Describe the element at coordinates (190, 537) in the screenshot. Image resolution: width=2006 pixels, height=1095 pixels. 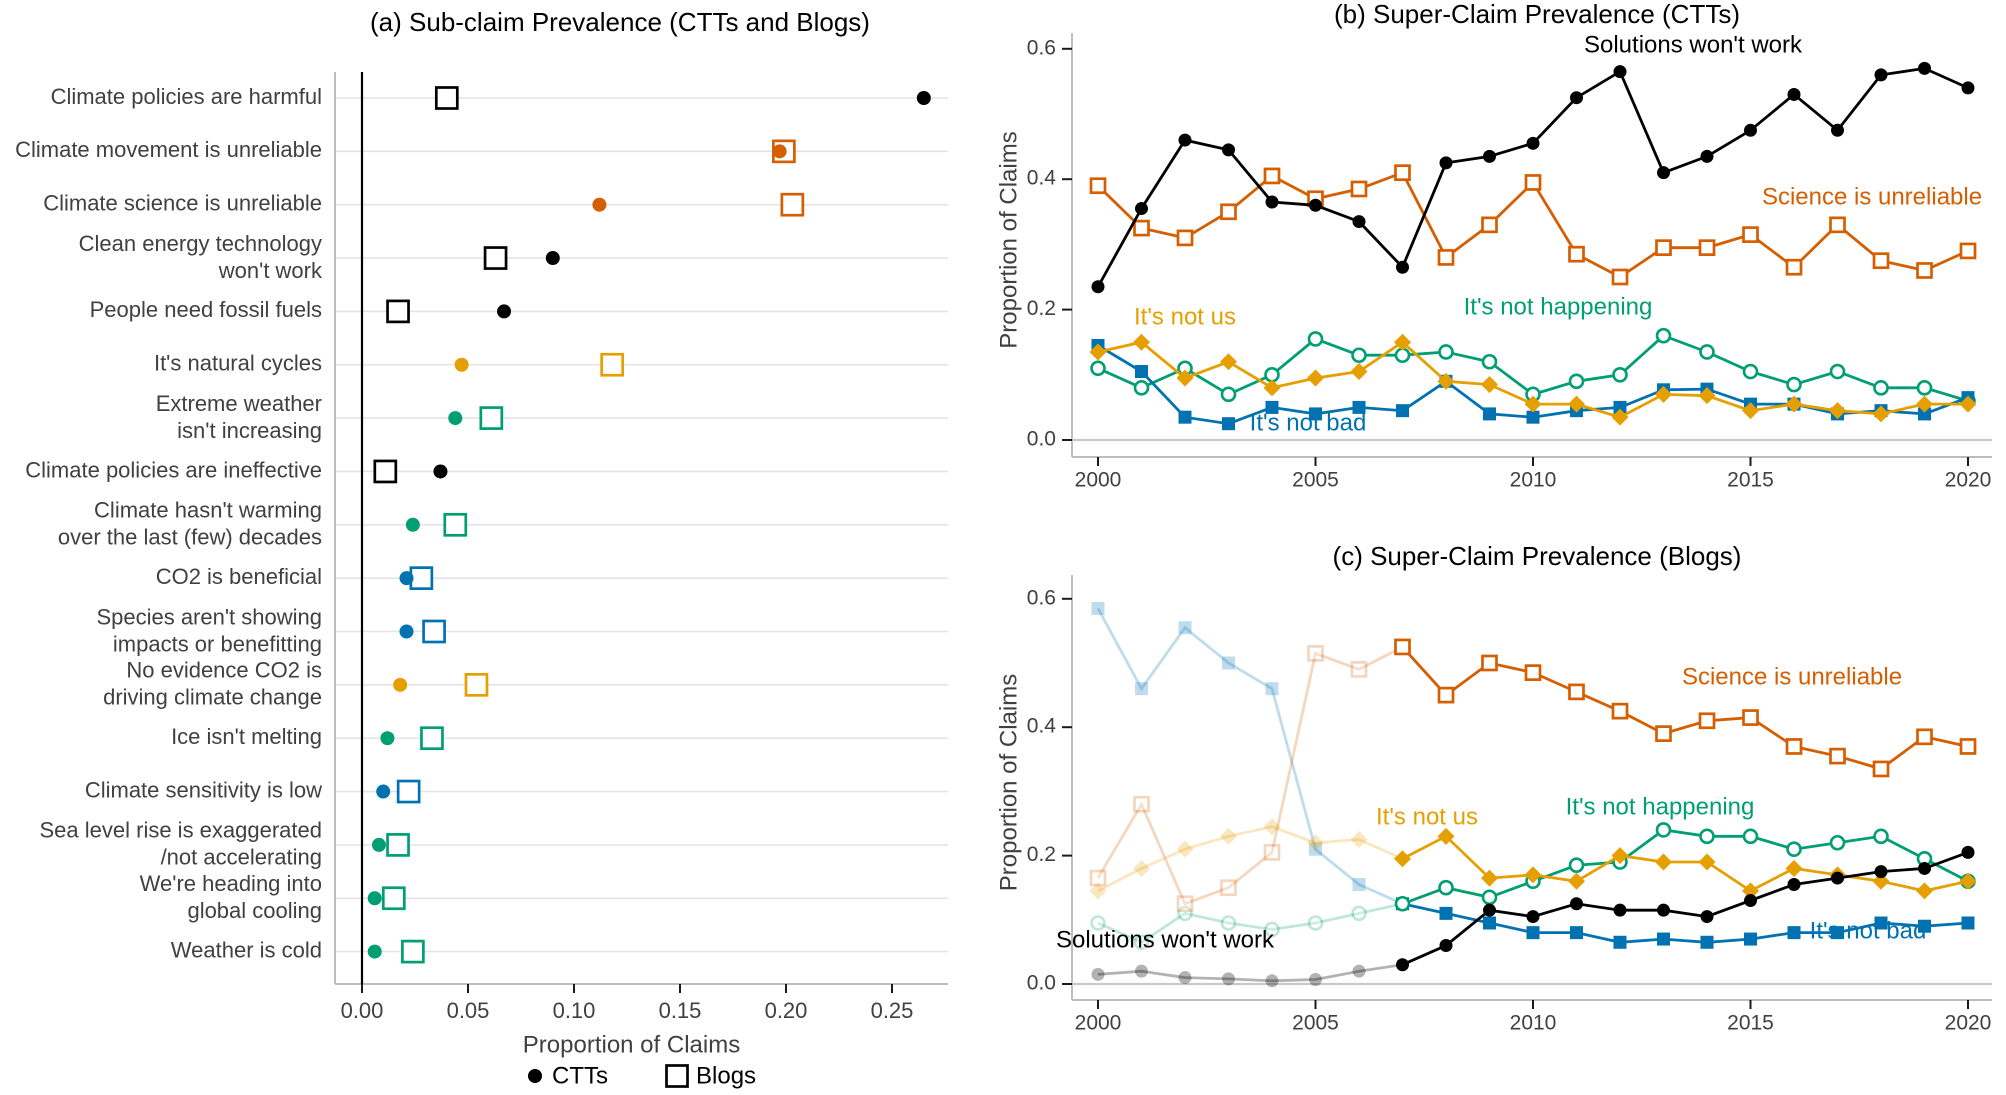
I see `category-label: over the last (few) decades` at that location.